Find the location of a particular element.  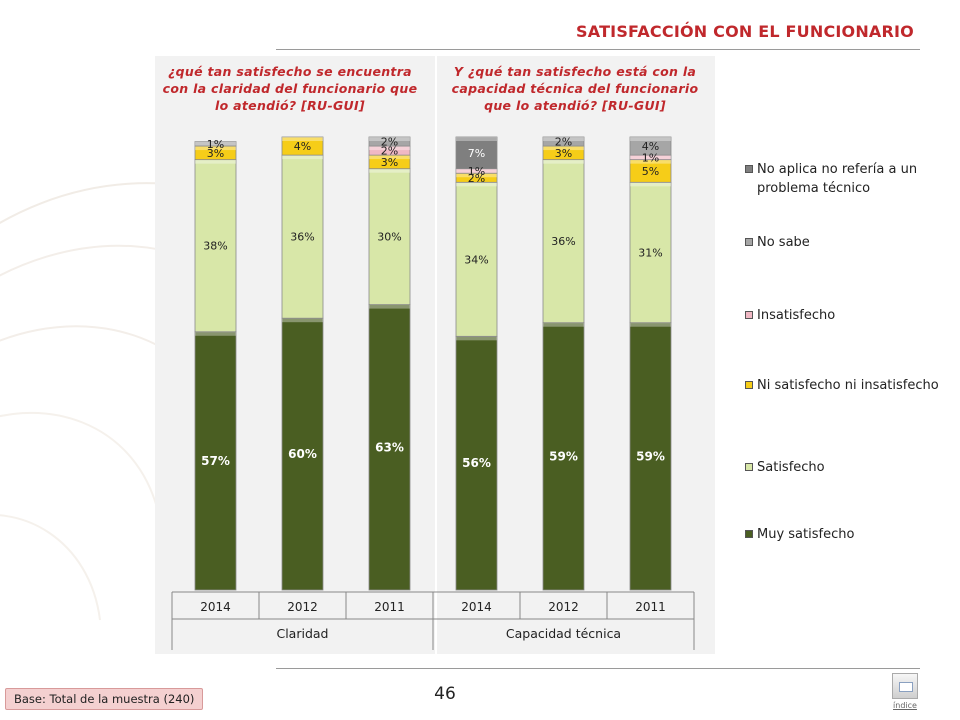

x-group-label: Claridad is located at coordinates (302, 633).